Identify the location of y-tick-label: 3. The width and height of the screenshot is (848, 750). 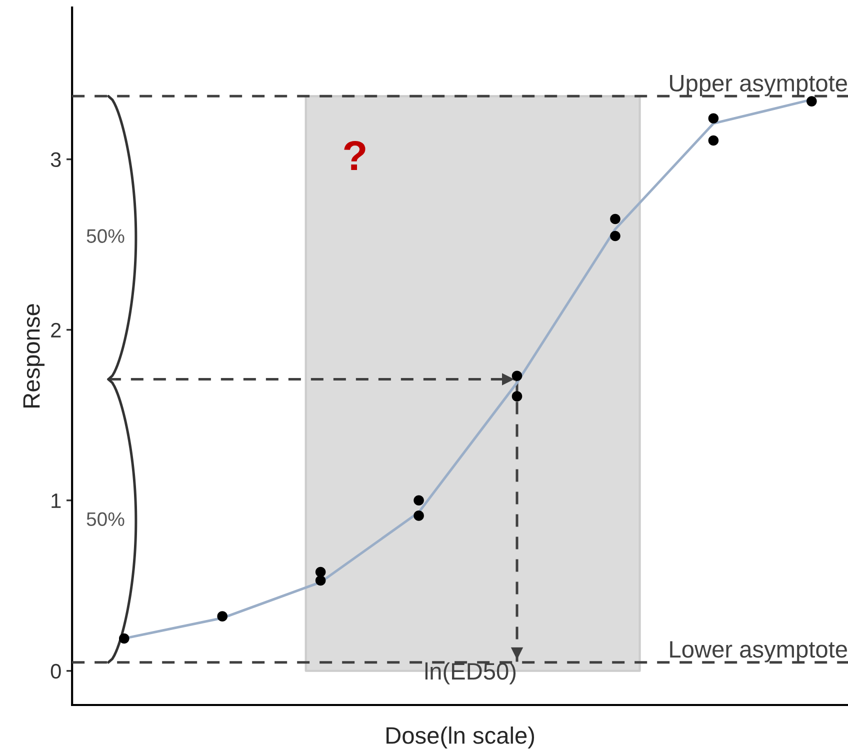
(55, 160).